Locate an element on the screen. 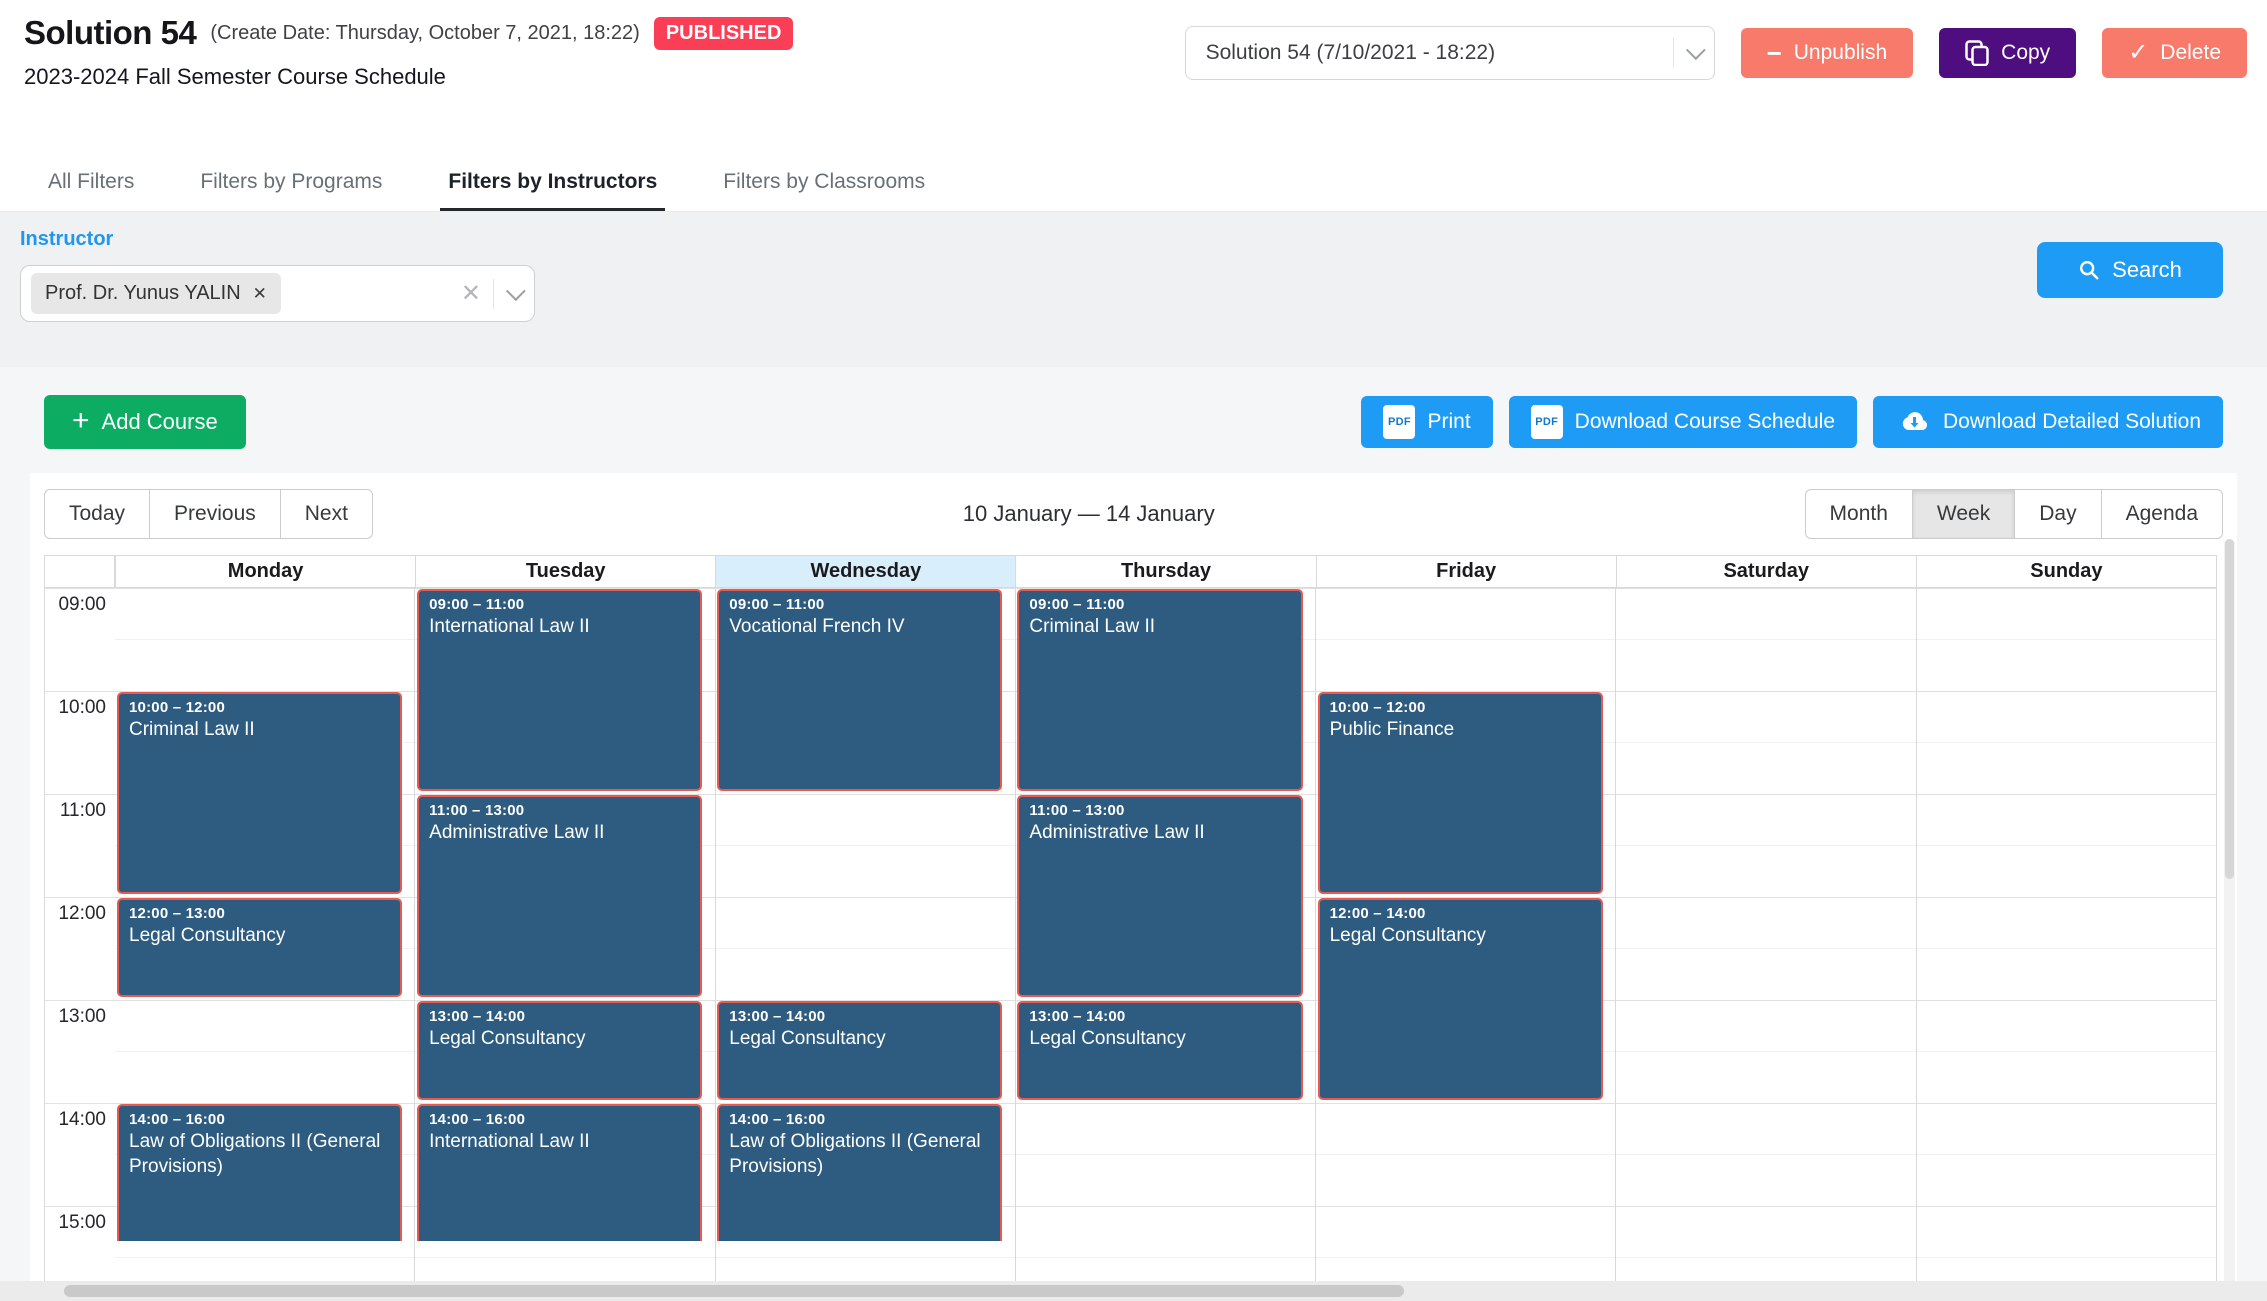  time-label-1300: 13:00 is located at coordinates (82, 1016).